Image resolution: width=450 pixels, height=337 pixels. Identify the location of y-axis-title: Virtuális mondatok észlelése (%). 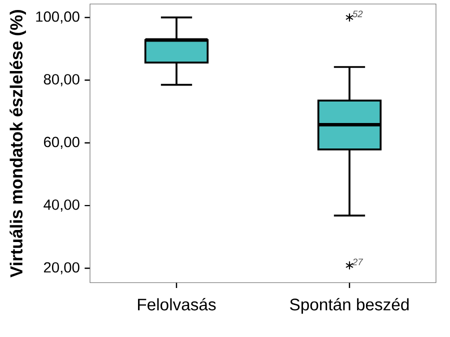
(18, 144).